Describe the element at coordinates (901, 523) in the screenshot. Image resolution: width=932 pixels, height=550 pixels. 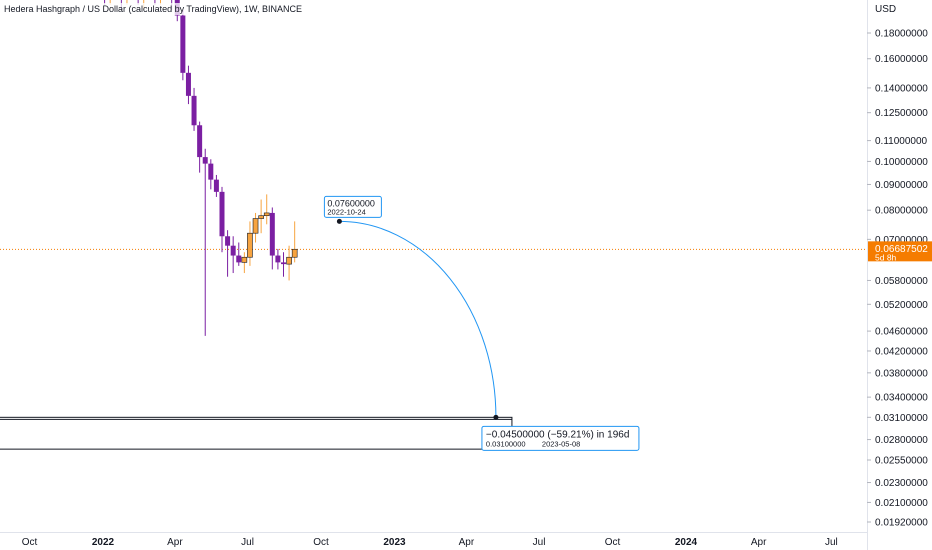
I see `price-axis-tick-label: 0.01920000` at that location.